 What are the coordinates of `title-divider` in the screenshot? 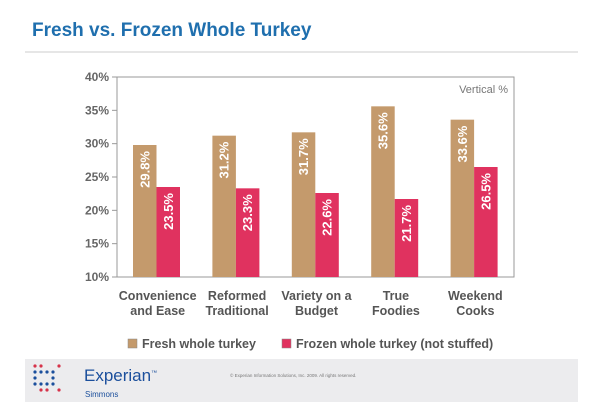 It's located at (301, 52).